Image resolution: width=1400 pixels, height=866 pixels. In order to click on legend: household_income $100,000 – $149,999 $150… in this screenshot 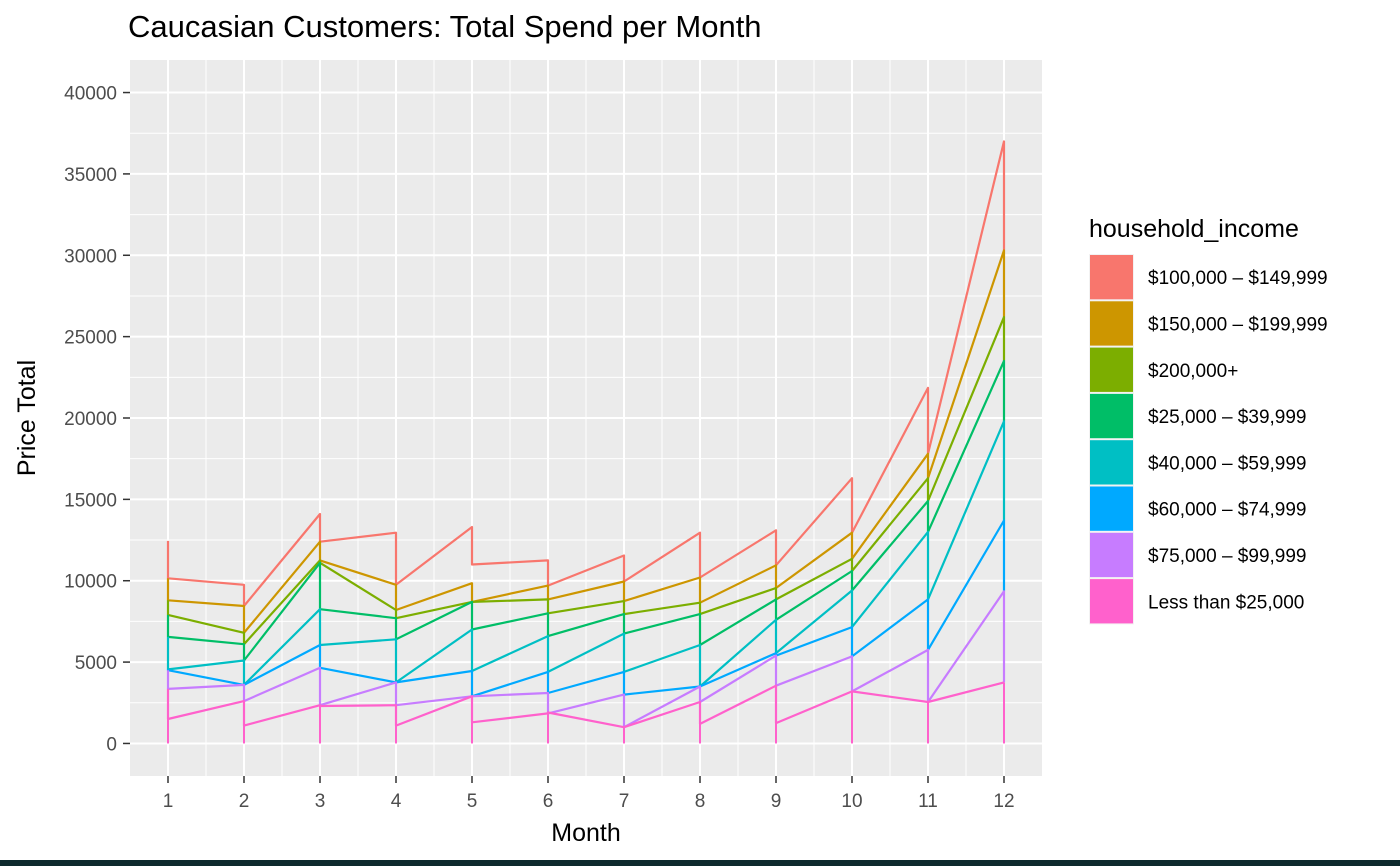, I will do `click(1208, 420)`.